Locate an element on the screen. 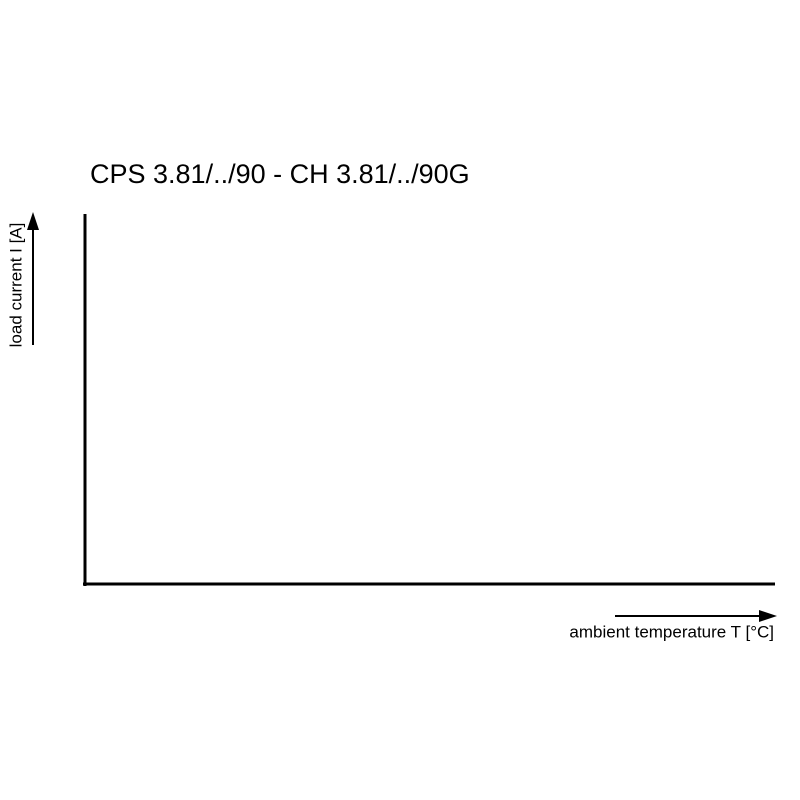  chart-title: CPS 3.81/../90 - CH 3.81/../90G is located at coordinates (280, 174).